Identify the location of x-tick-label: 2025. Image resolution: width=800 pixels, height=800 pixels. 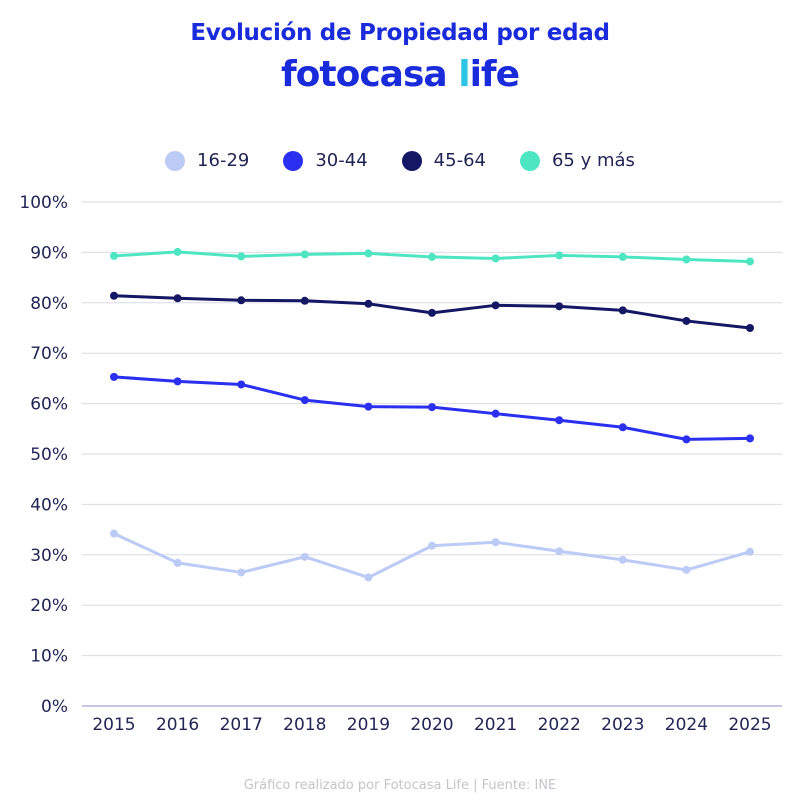
(749, 725).